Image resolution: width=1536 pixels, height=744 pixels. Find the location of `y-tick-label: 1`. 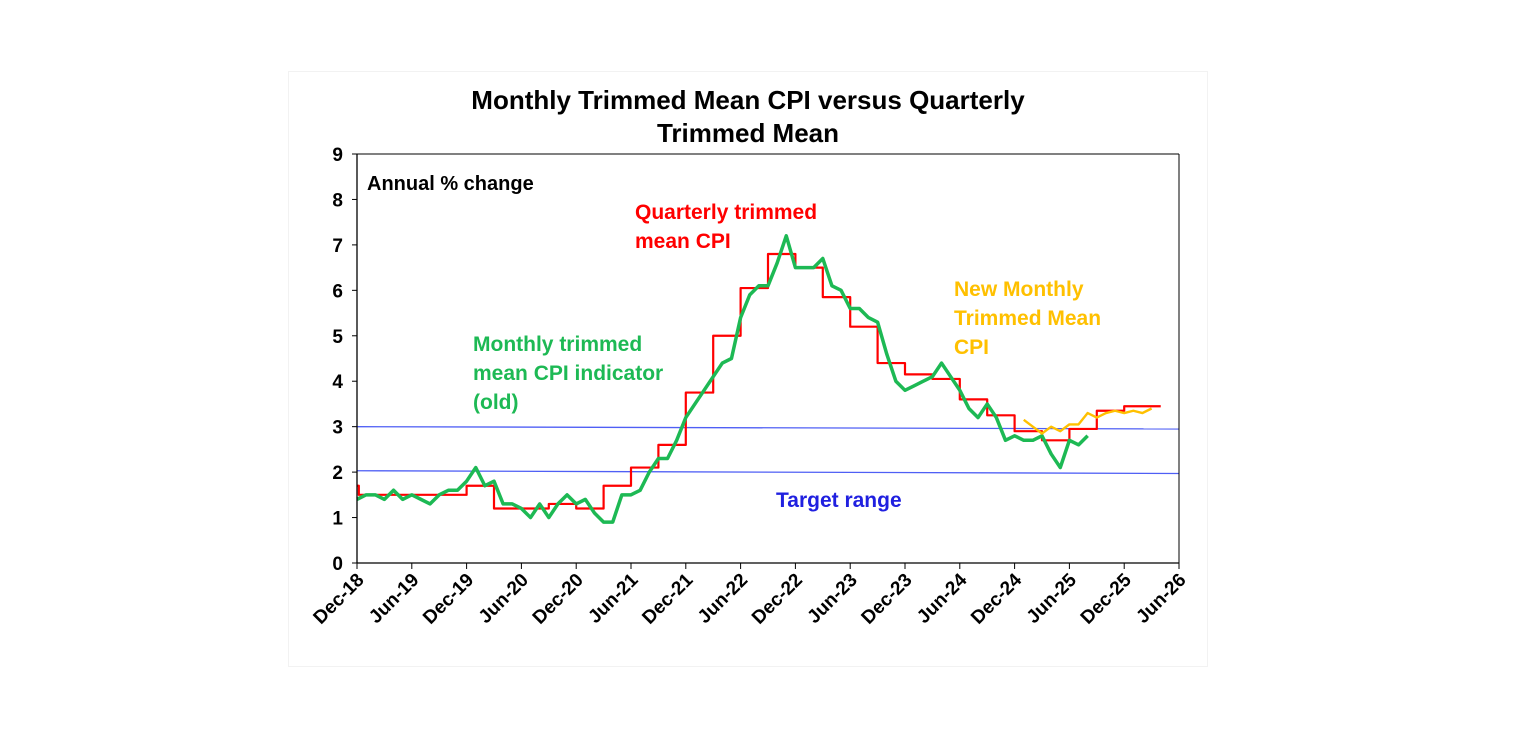

y-tick-label: 1 is located at coordinates (337, 519).